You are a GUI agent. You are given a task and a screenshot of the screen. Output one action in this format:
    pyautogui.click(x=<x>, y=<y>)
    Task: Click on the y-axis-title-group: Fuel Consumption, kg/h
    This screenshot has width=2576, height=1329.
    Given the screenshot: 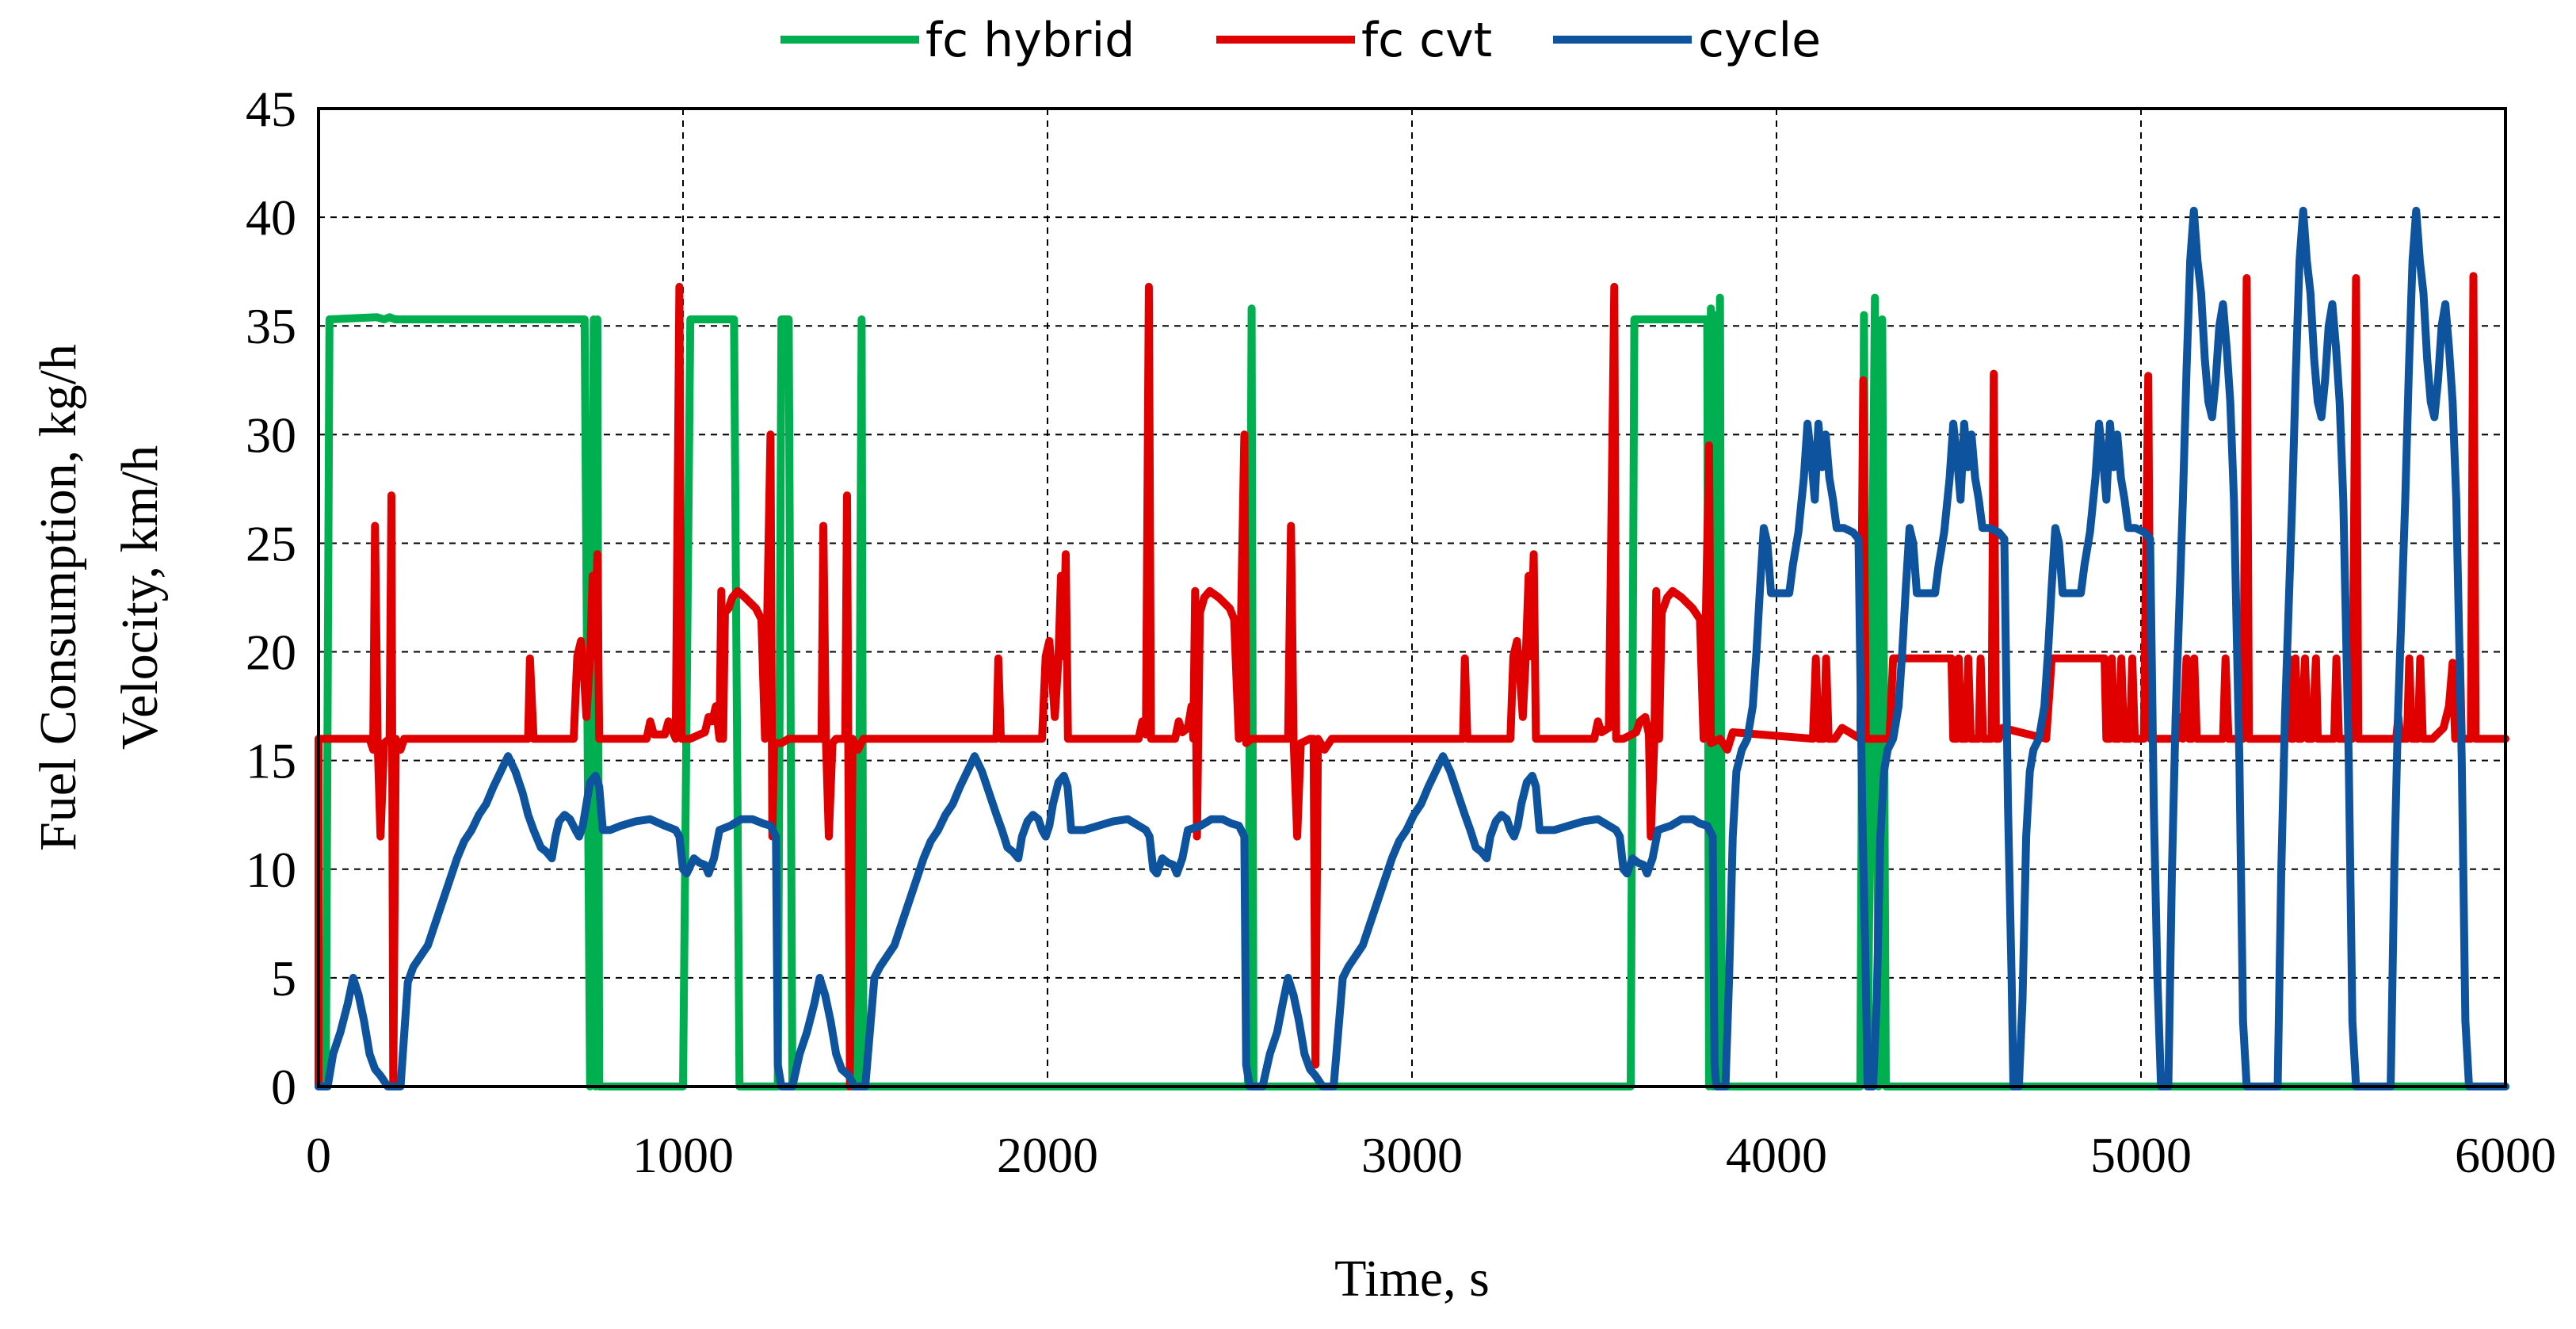 What is the action you would take?
    pyautogui.click(x=58, y=597)
    